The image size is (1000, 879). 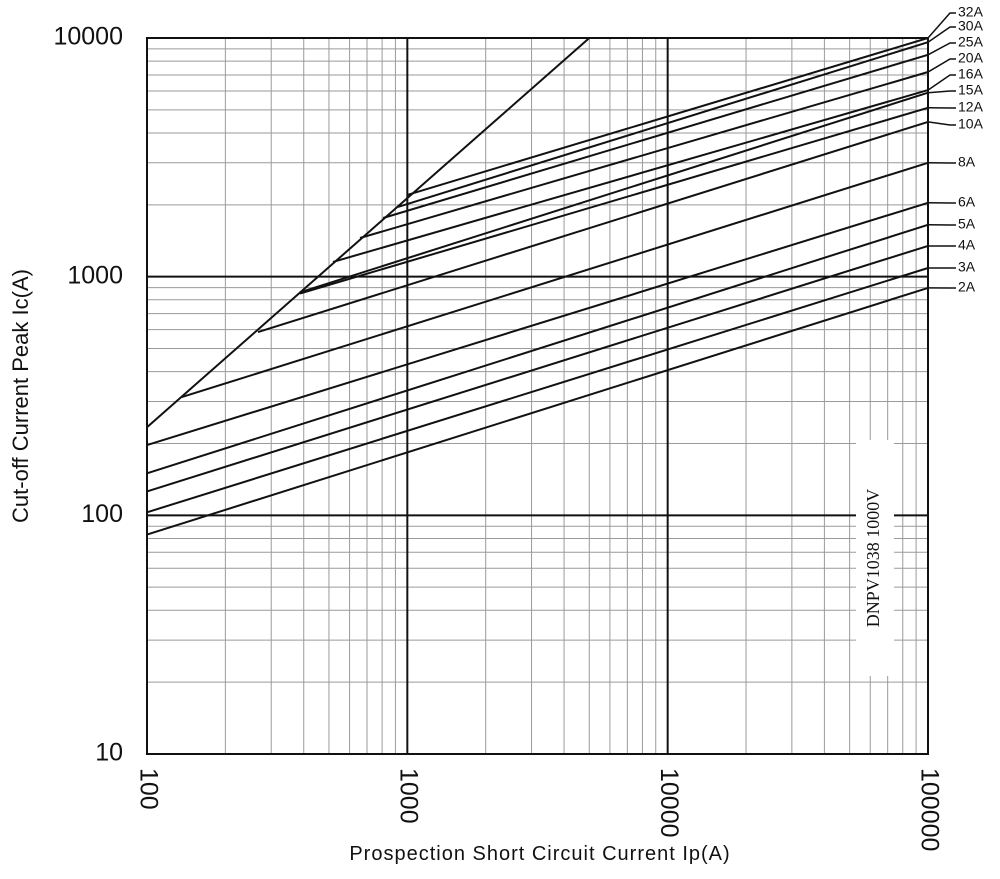 What do you see at coordinates (967, 287) in the screenshot?
I see `legend-label: 2A` at bounding box center [967, 287].